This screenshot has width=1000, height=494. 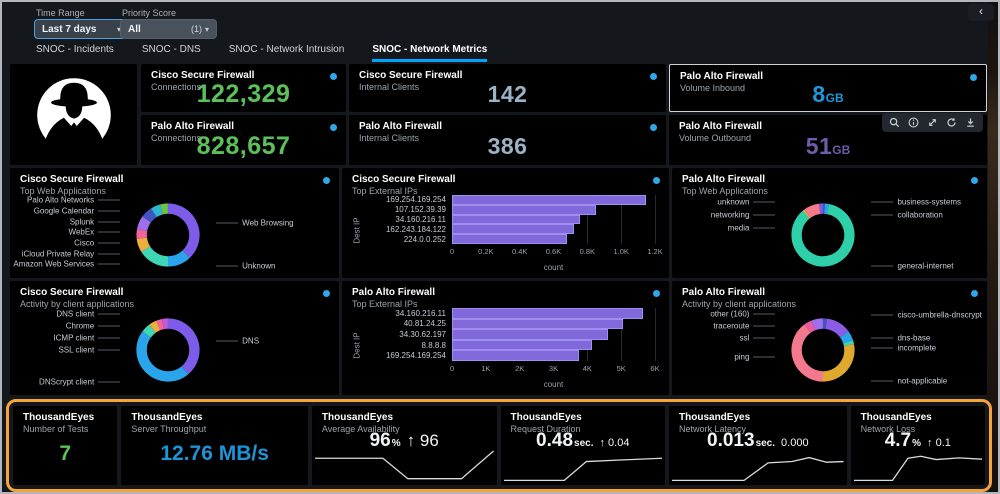 What do you see at coordinates (913, 122) in the screenshot?
I see `info-icon` at bounding box center [913, 122].